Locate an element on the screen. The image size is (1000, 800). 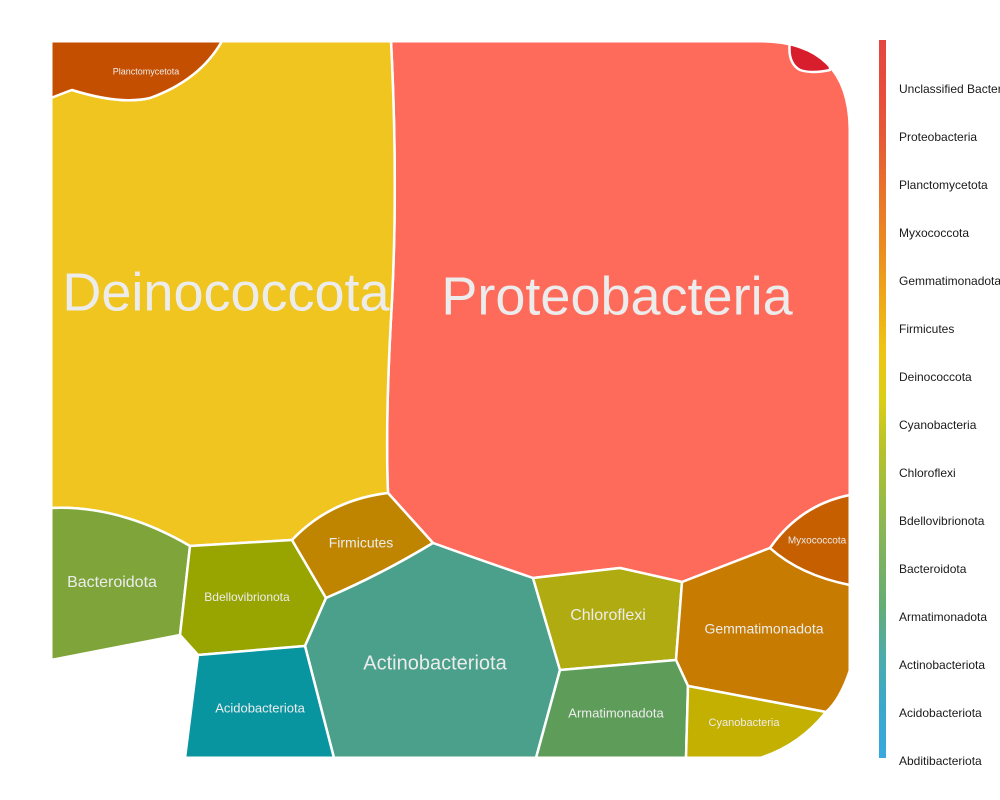
cell-label-bacteroidota: Bacteroidota is located at coordinates (112, 582).